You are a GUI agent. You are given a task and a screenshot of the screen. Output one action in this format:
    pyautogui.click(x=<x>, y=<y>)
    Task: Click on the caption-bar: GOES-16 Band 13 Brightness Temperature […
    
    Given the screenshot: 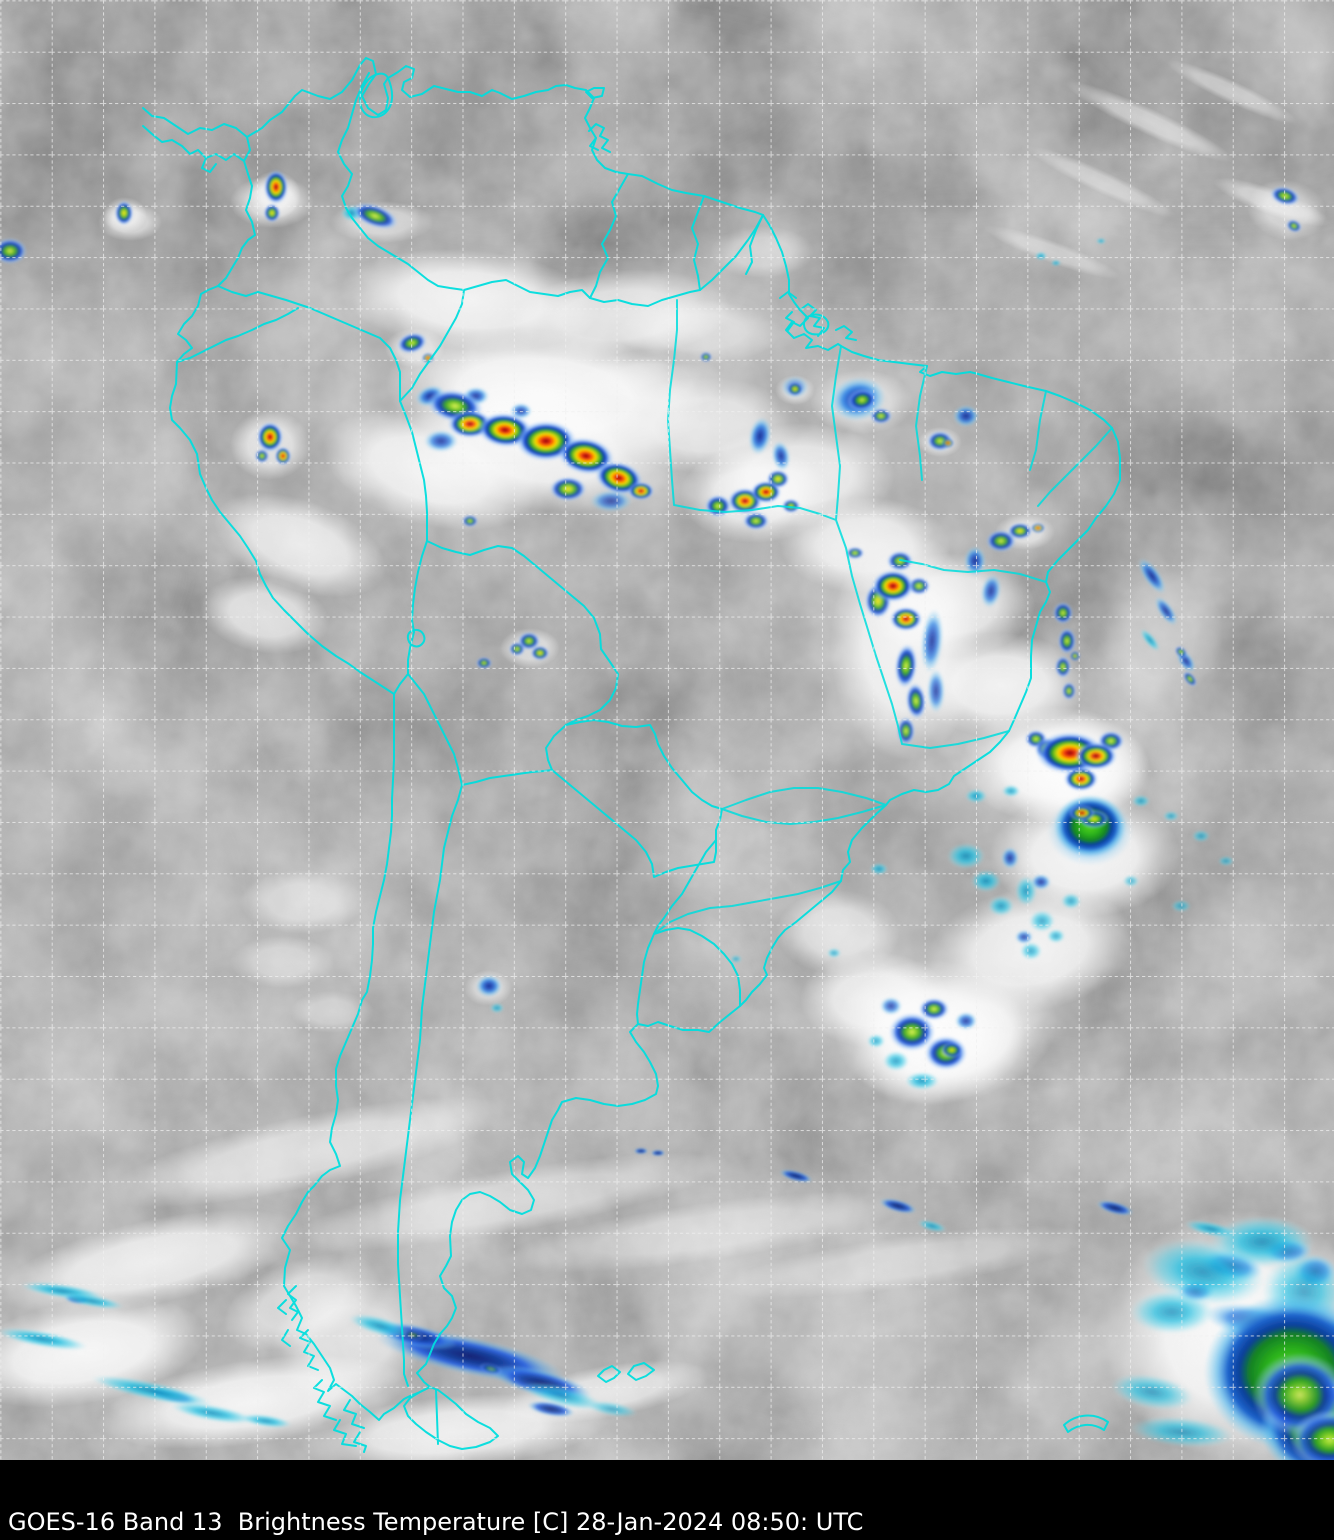 What is the action you would take?
    pyautogui.click(x=667, y=1500)
    